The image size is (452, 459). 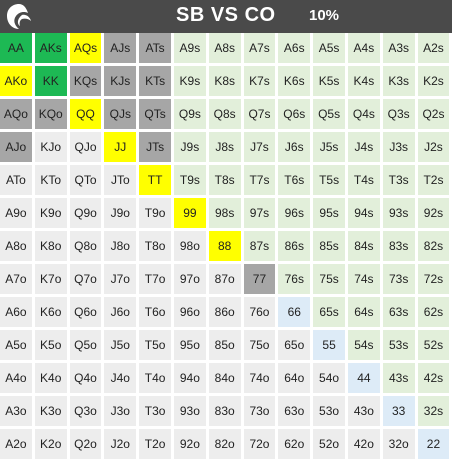 I want to click on hand-cell: T2s, so click(x=434, y=180).